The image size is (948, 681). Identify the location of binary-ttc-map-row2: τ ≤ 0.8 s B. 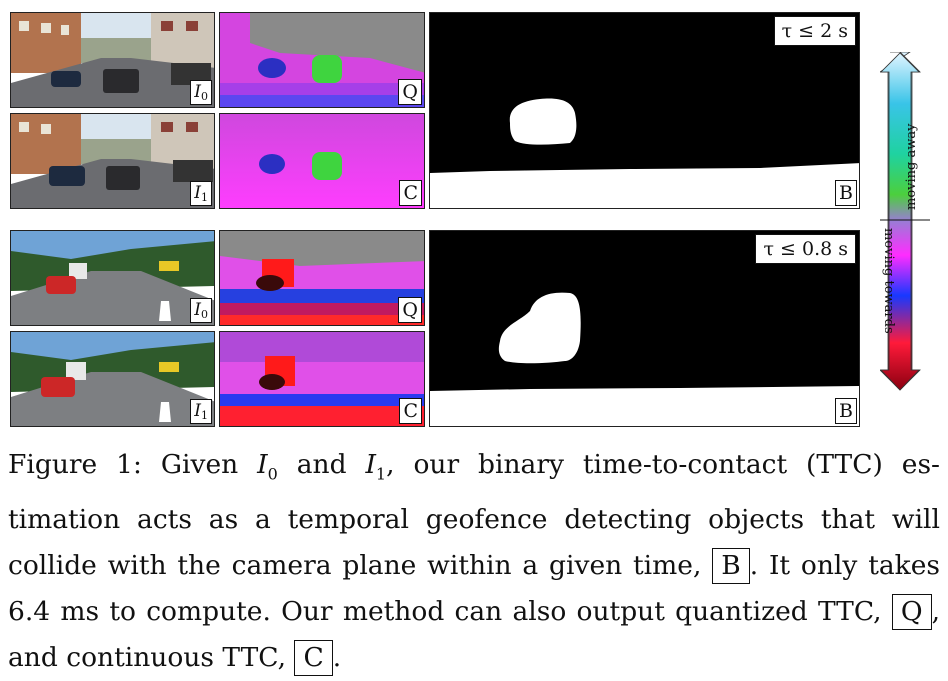
(644, 328).